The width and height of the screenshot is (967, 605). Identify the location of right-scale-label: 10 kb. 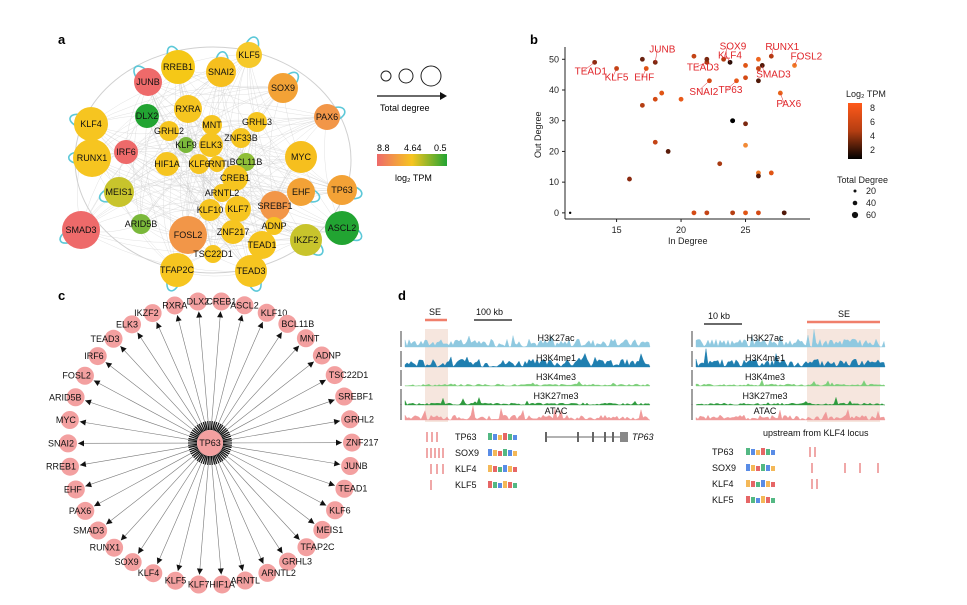
(719, 316).